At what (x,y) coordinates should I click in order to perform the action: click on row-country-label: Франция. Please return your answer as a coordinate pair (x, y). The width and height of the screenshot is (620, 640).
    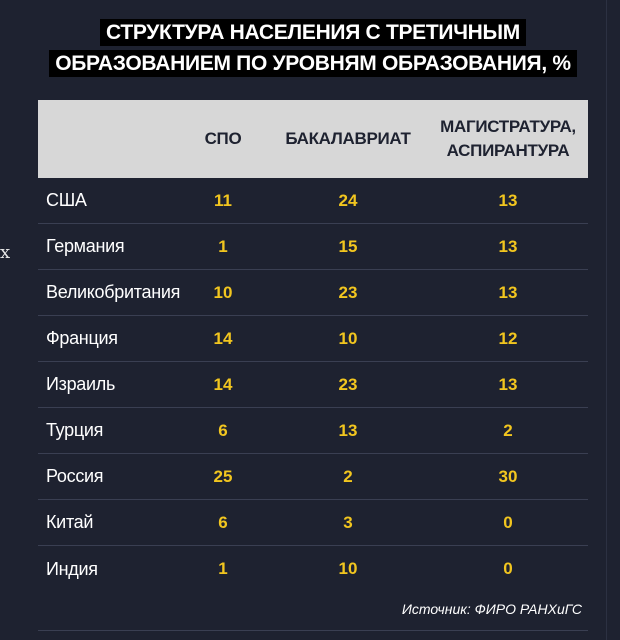
    Looking at the image, I should click on (82, 338).